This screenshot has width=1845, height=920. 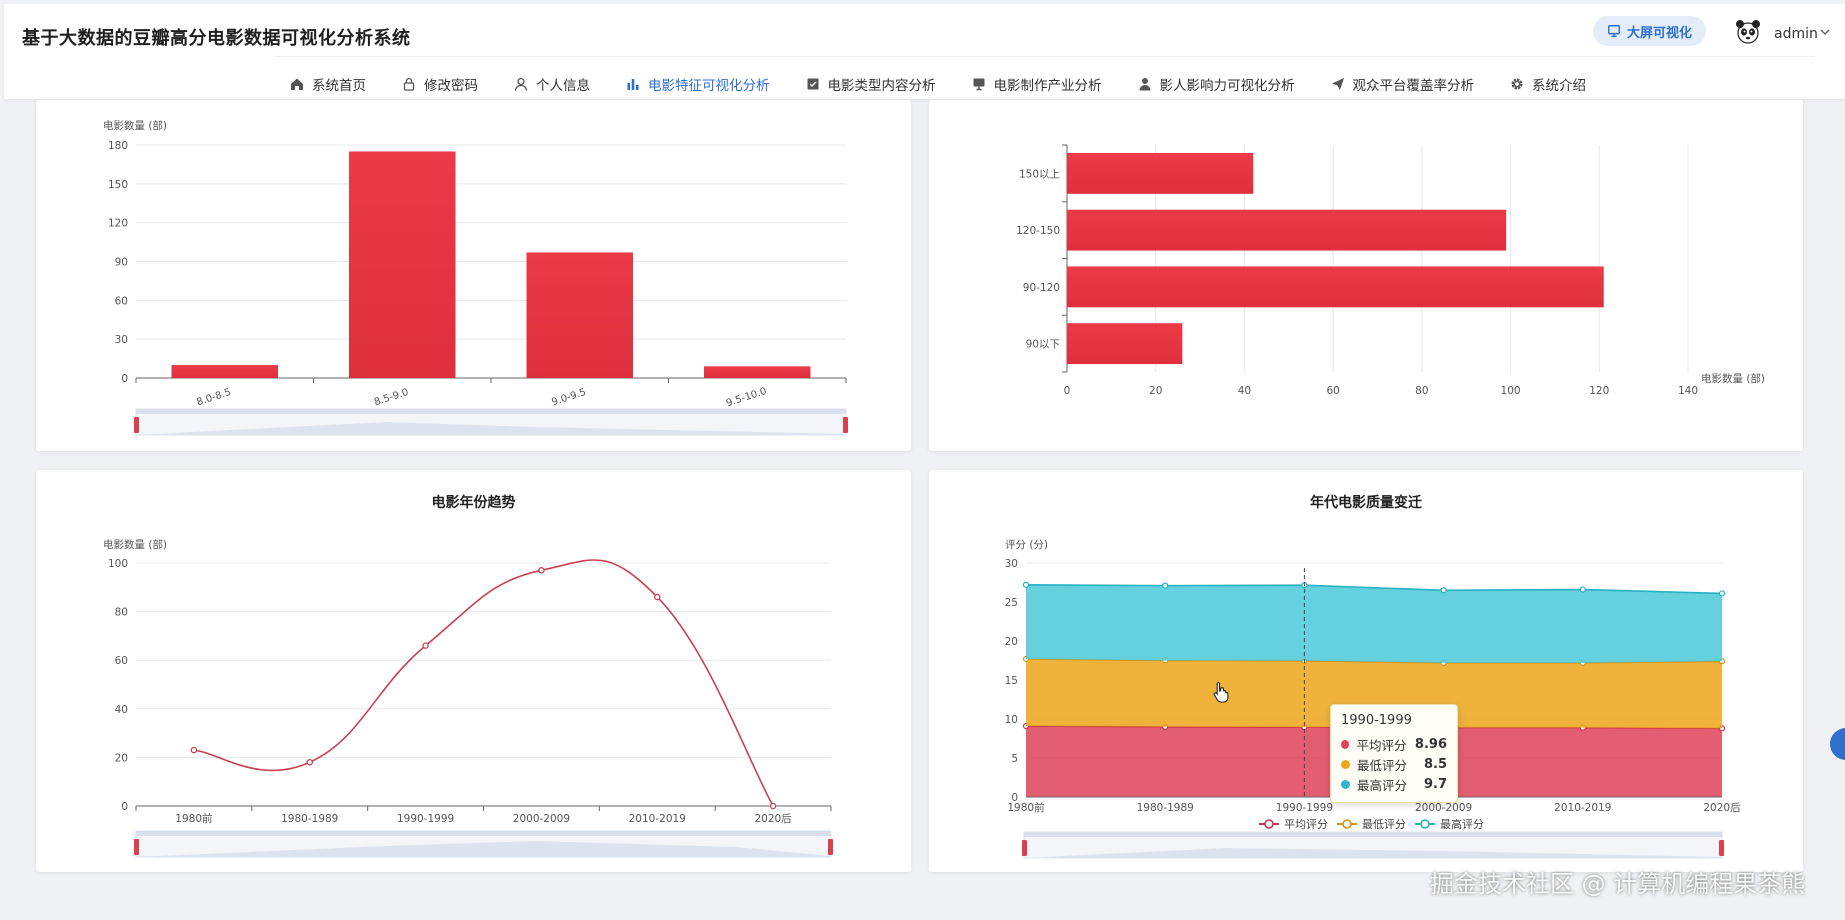 I want to click on nav-item-platform-coverage: 观众平台覆盖率分析, so click(x=1403, y=84).